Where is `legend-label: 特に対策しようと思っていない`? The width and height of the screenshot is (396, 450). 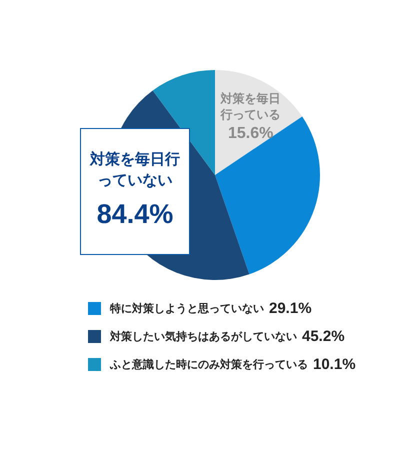 legend-label: 特に対策しようと思っていない is located at coordinates (187, 308).